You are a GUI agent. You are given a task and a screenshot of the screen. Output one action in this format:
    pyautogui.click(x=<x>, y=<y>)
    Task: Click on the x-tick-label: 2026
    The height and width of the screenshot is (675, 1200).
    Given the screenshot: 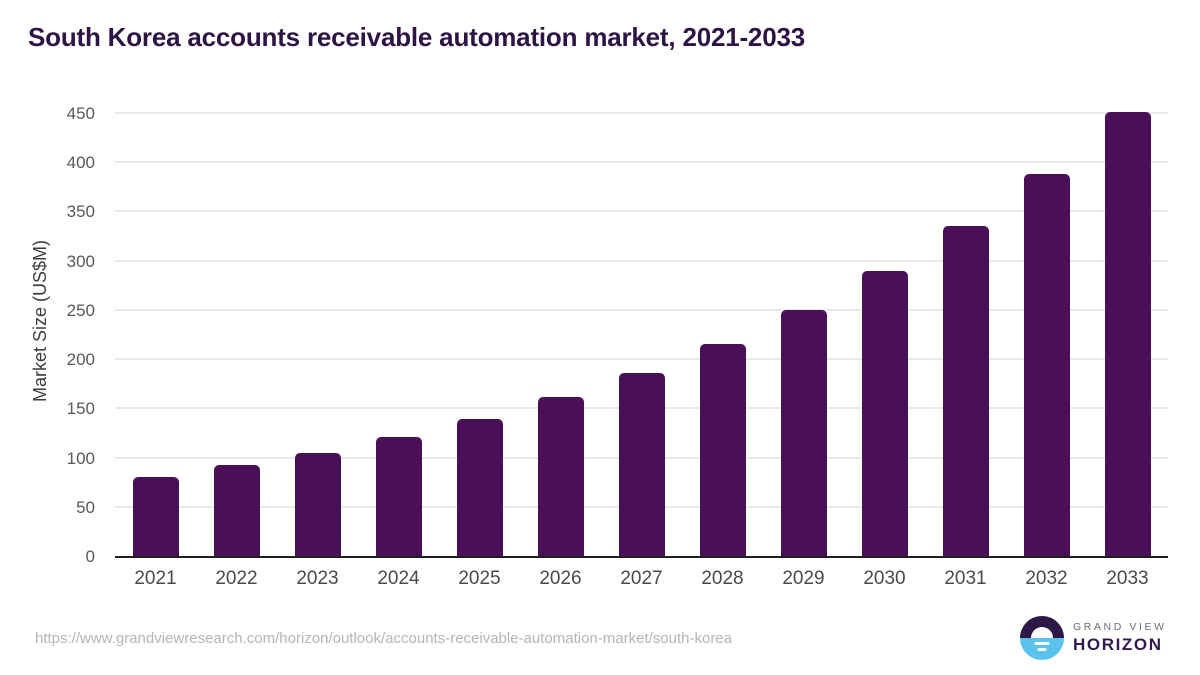 What is the action you would take?
    pyautogui.click(x=560, y=578)
    